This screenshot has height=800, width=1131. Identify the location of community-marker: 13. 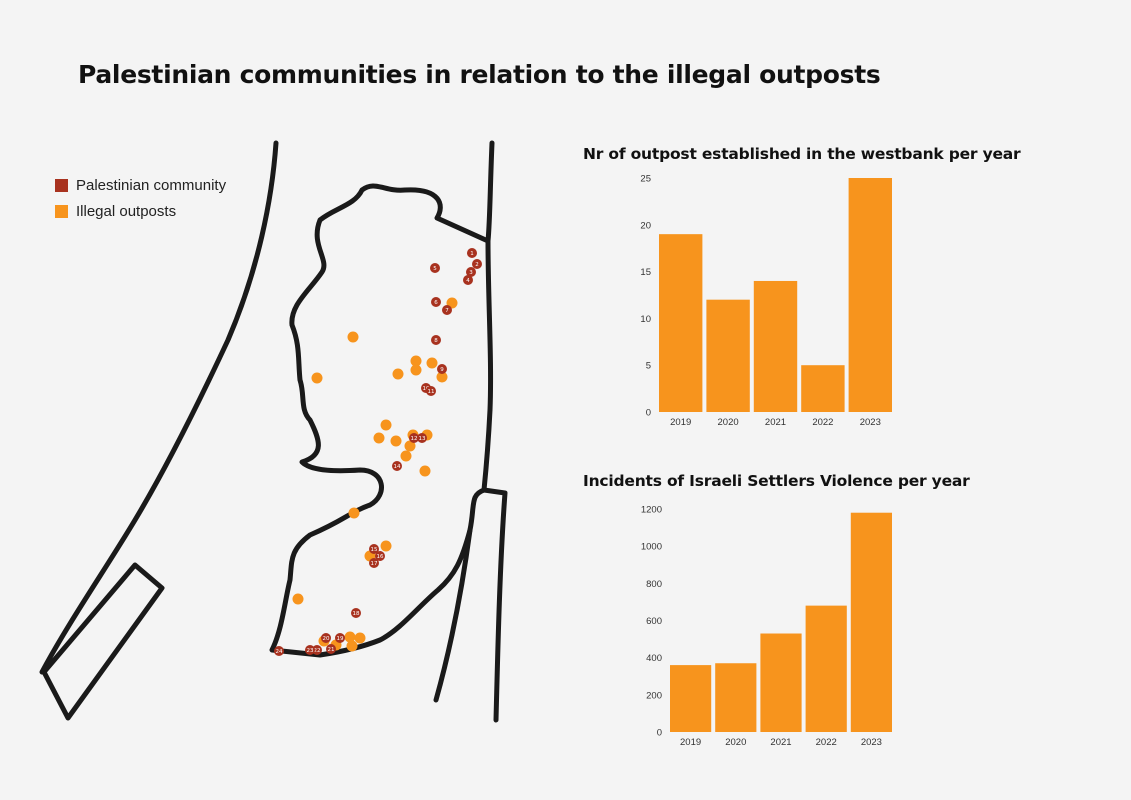
(422, 438).